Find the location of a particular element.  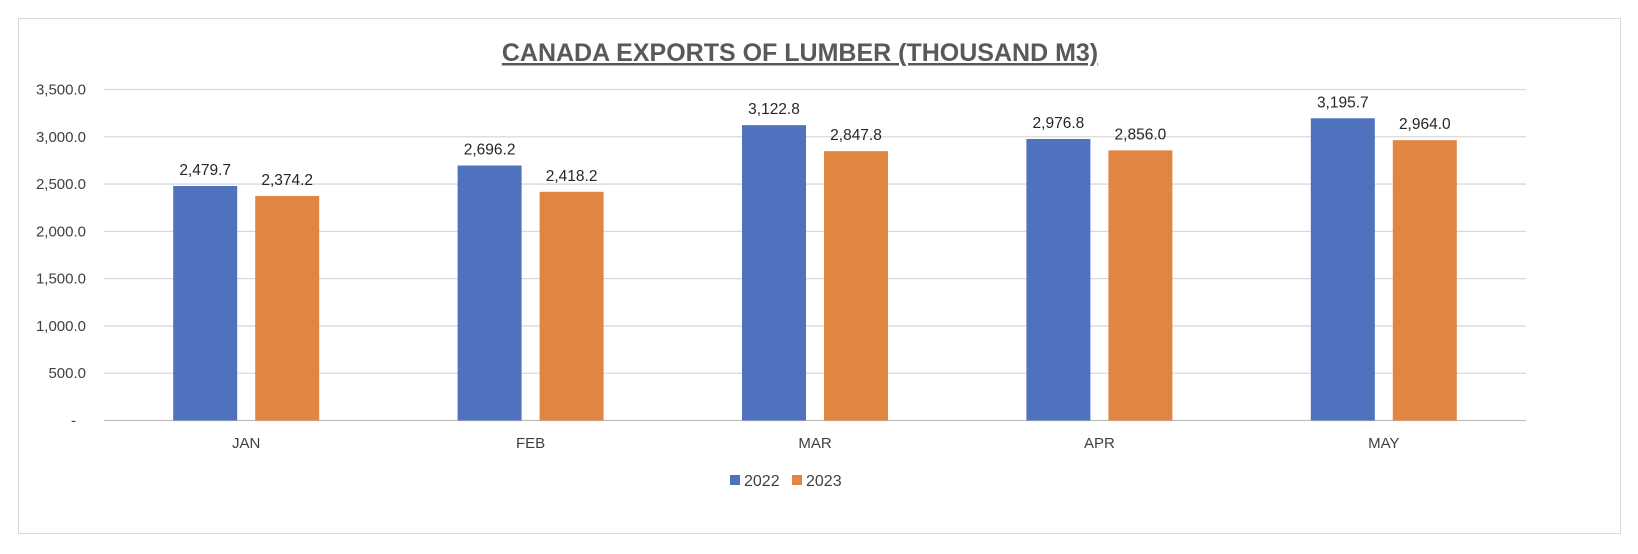

x-tick-label: MAR is located at coordinates (815, 443).